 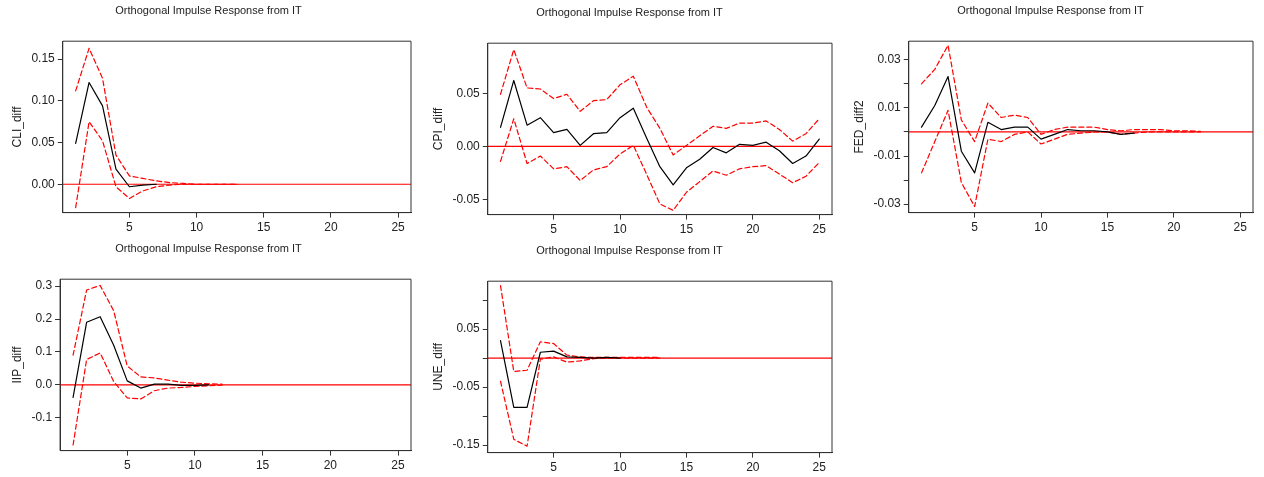 I want to click on y-tick-label: 0.2, so click(x=44, y=318).